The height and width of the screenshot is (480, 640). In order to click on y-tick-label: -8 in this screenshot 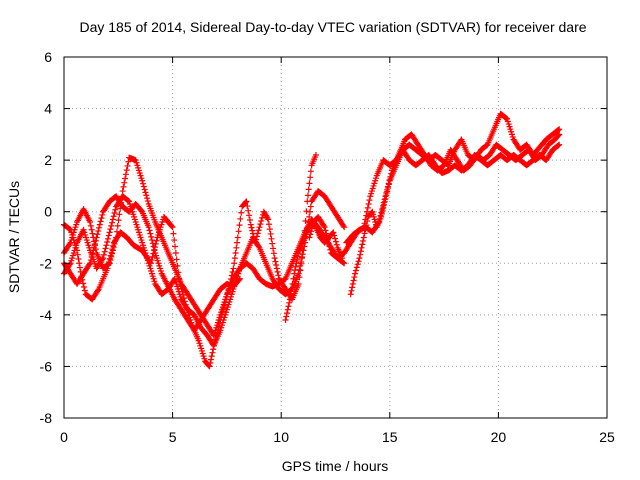, I will do `click(46, 418)`.